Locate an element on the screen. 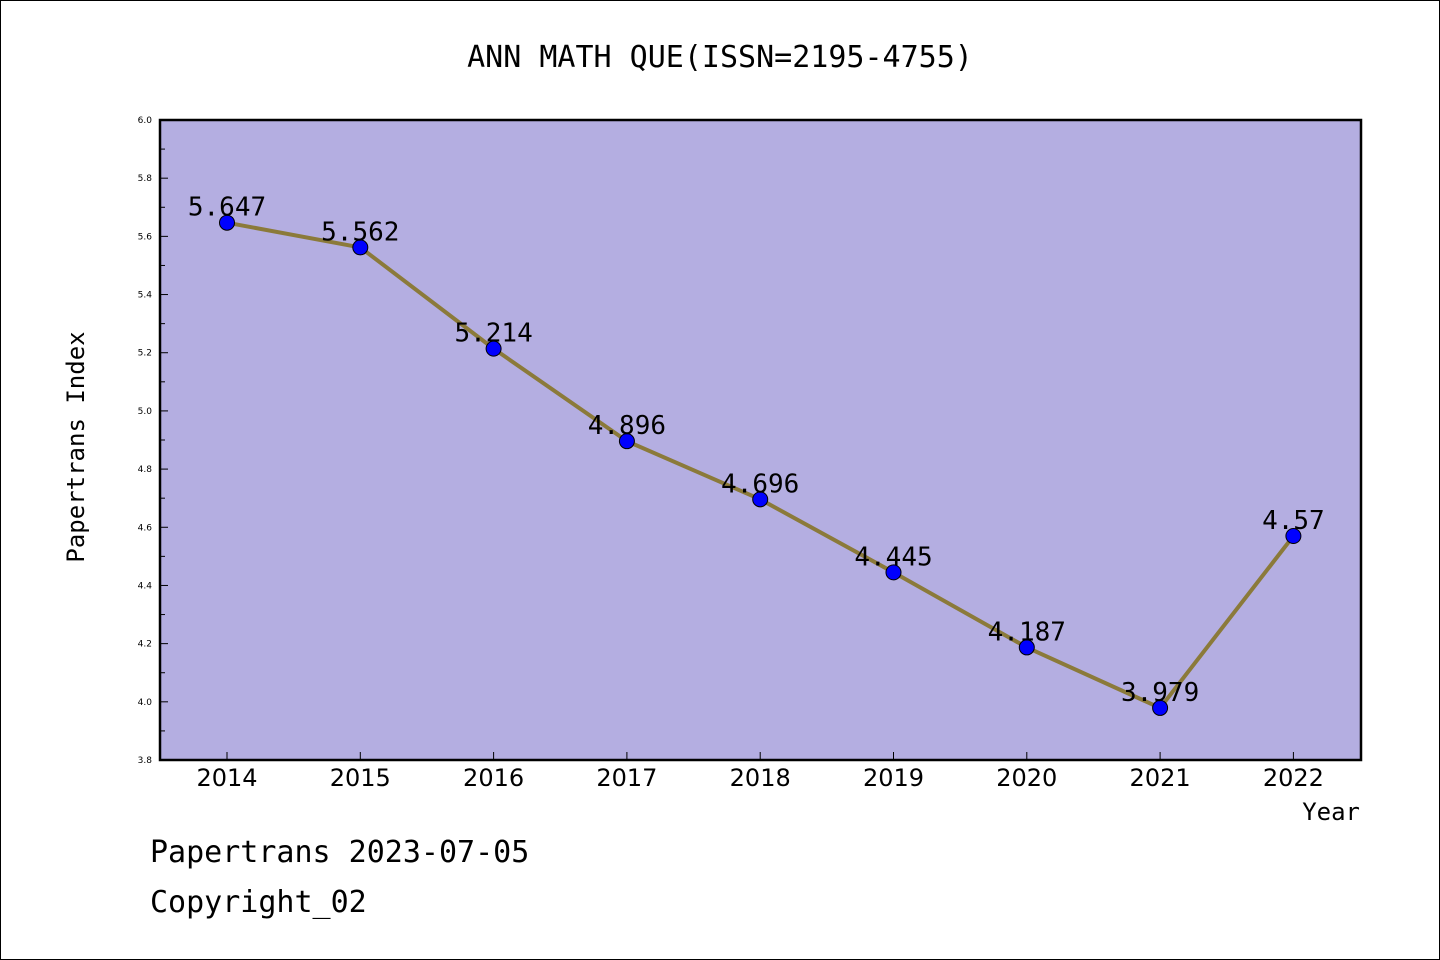  data-label: 4.187 is located at coordinates (1027, 632).